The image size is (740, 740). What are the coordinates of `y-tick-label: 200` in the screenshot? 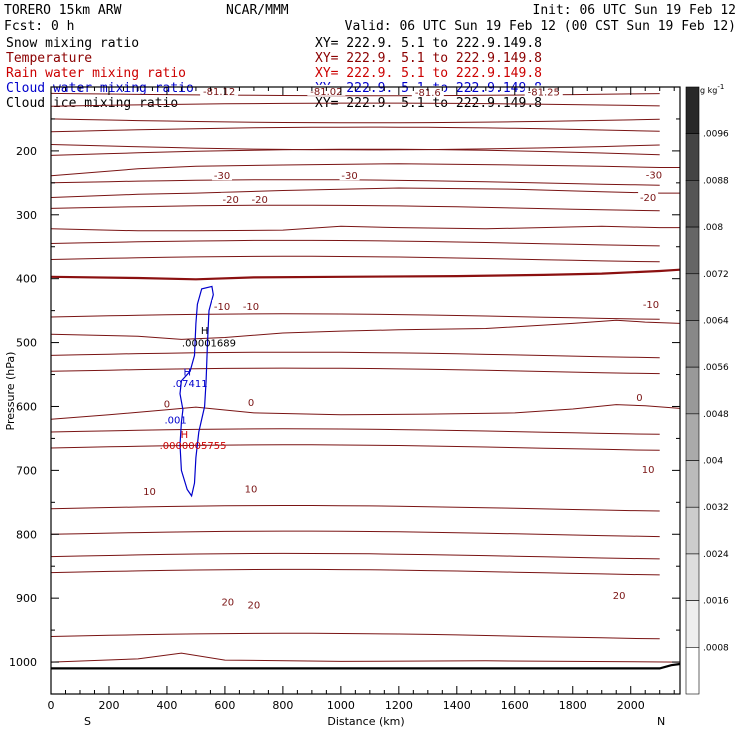 It's located at (26, 151).